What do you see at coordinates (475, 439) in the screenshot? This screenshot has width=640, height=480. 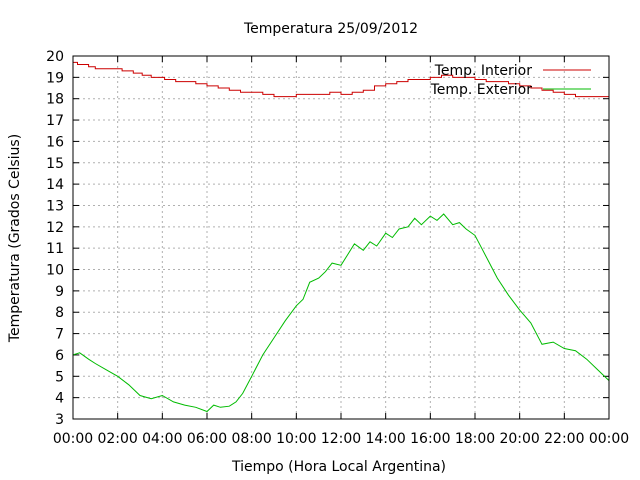 I see `x-tick-label: 18:00` at bounding box center [475, 439].